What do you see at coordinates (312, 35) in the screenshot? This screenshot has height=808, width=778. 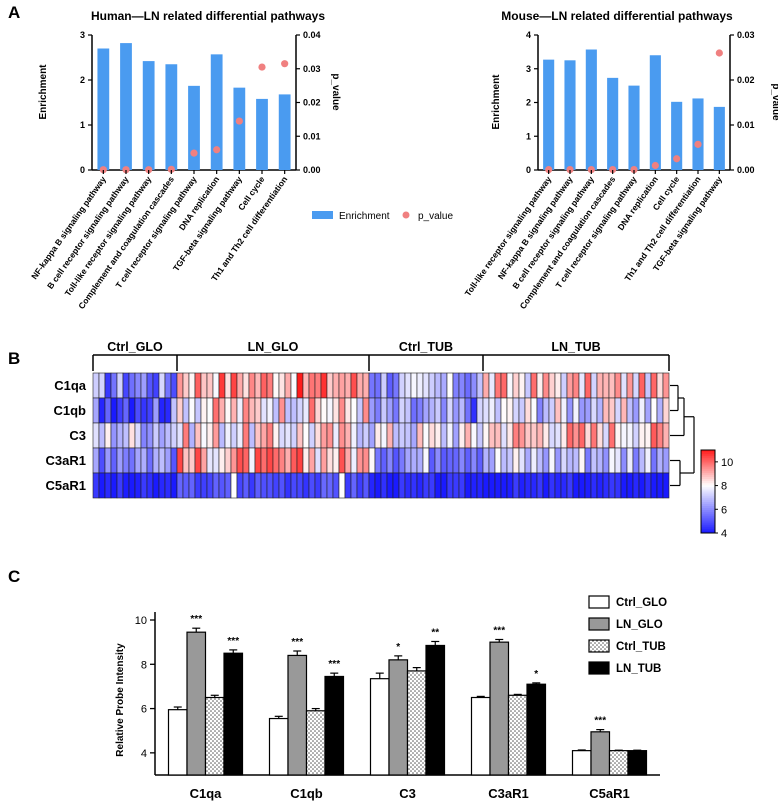 I see `human-y2tick-label: 0.04` at bounding box center [312, 35].